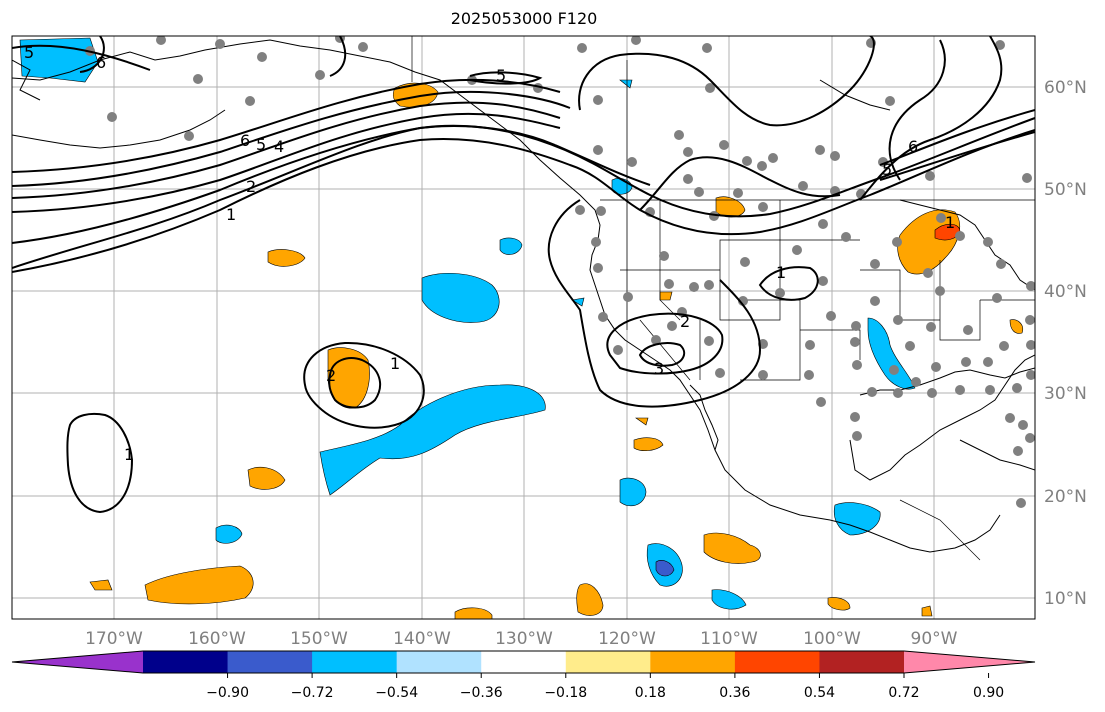  What do you see at coordinates (1065, 343) in the screenshot?
I see `latitude-labels: 60°N 50°N 40°N 30°N 20°N 10°N` at bounding box center [1065, 343].